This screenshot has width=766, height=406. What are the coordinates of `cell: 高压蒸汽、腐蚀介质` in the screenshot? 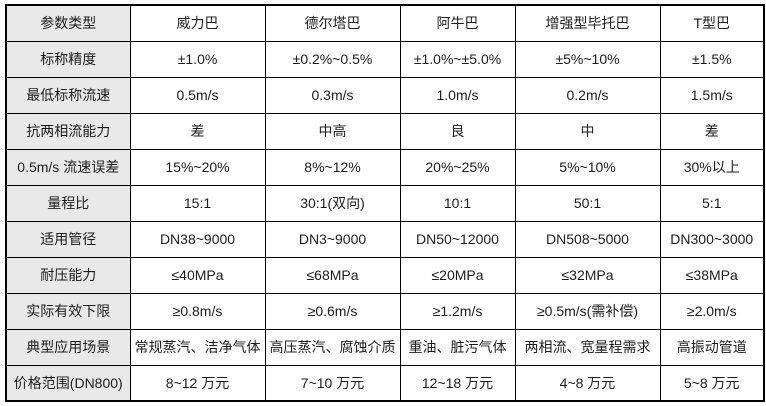 It's located at (332, 347).